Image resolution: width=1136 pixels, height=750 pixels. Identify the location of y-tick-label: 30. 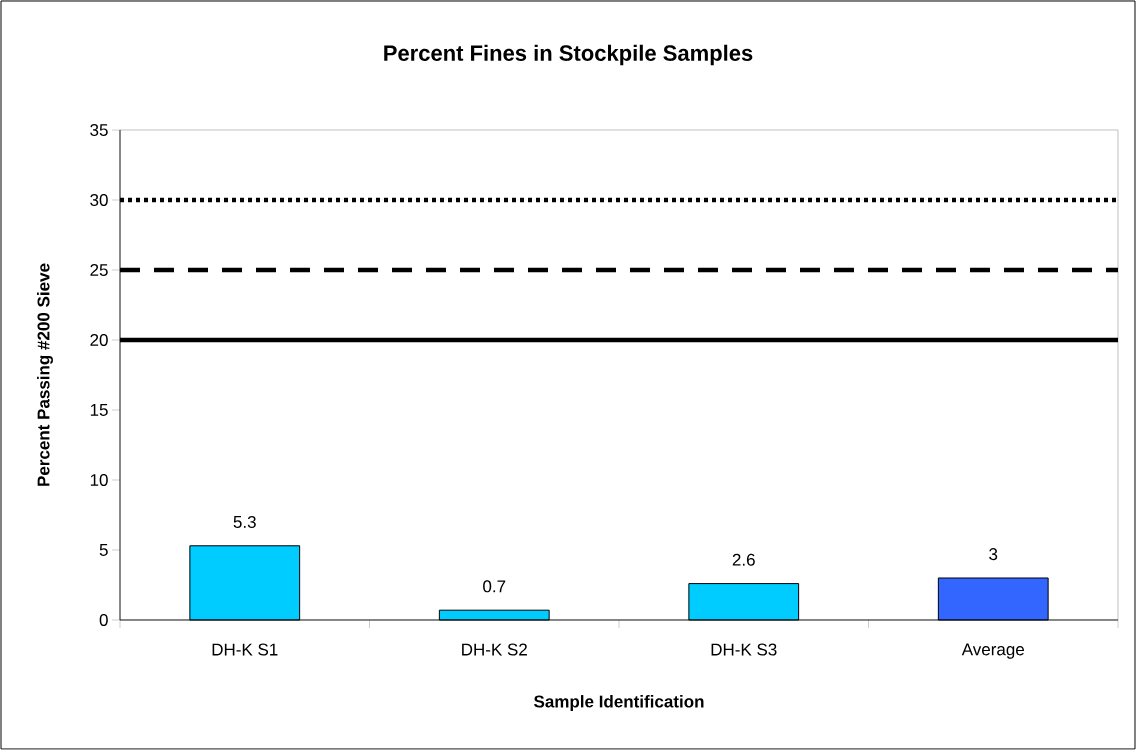
(99, 200).